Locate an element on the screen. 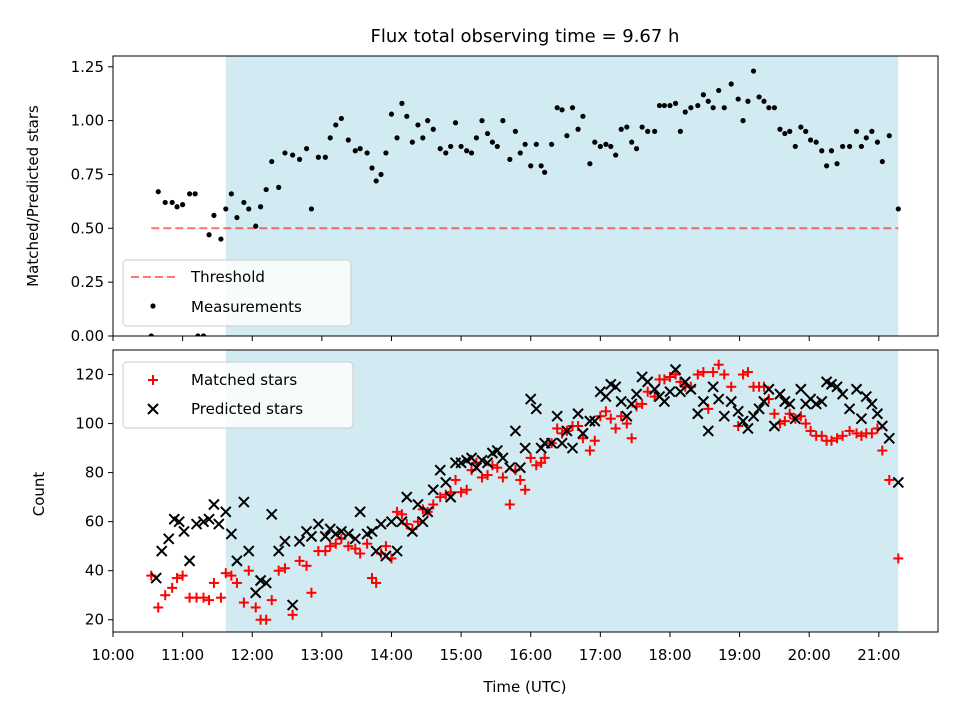 The image size is (960, 724). bottom-y-axis-label: Count is located at coordinates (39, 494).